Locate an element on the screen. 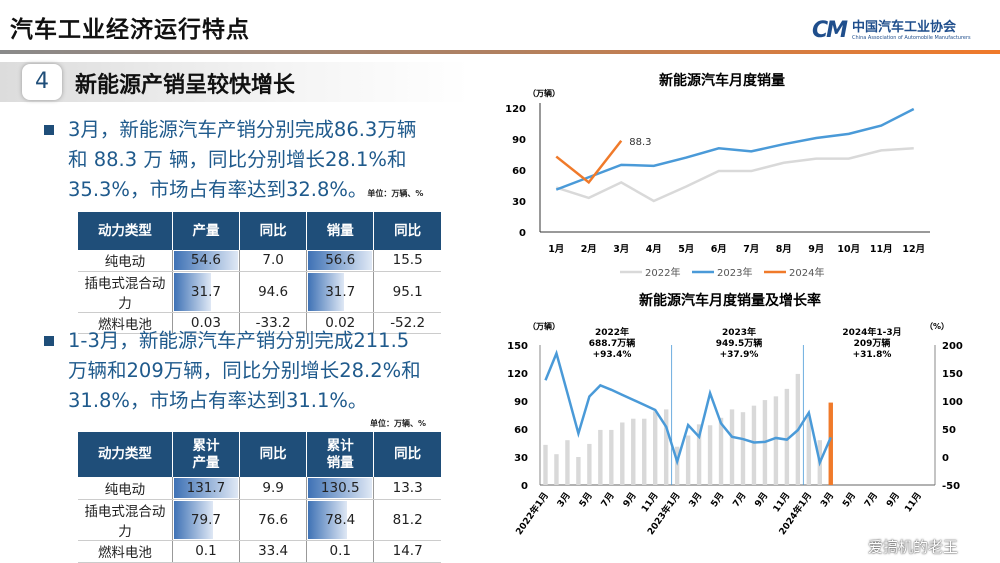 Image resolution: width=1000 pixels, height=563 pixels. bullet2-line: 31.8%，市场占有率达到31.1%。 is located at coordinates (218, 400).